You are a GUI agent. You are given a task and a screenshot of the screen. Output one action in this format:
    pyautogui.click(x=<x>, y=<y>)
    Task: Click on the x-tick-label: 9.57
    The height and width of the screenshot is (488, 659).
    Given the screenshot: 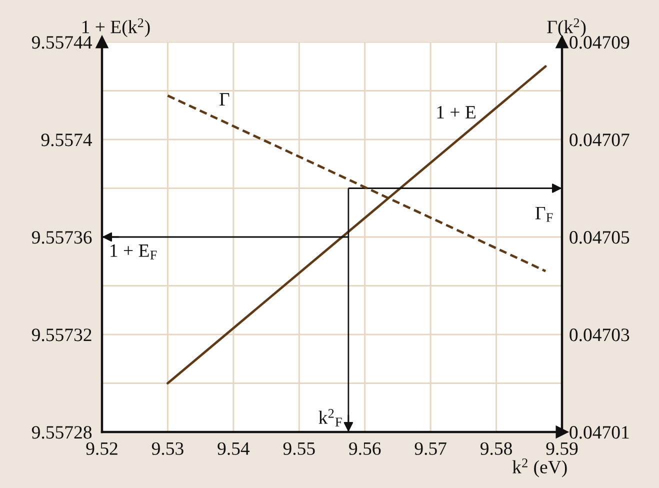 What is the action you would take?
    pyautogui.click(x=430, y=448)
    